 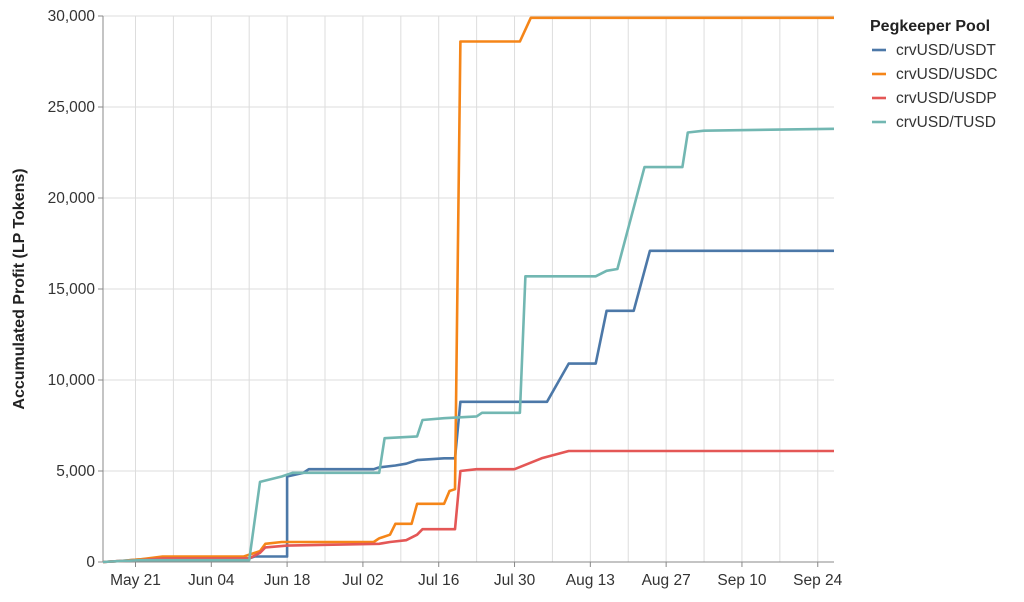 I want to click on x-tick-label: May 21, so click(x=135, y=580).